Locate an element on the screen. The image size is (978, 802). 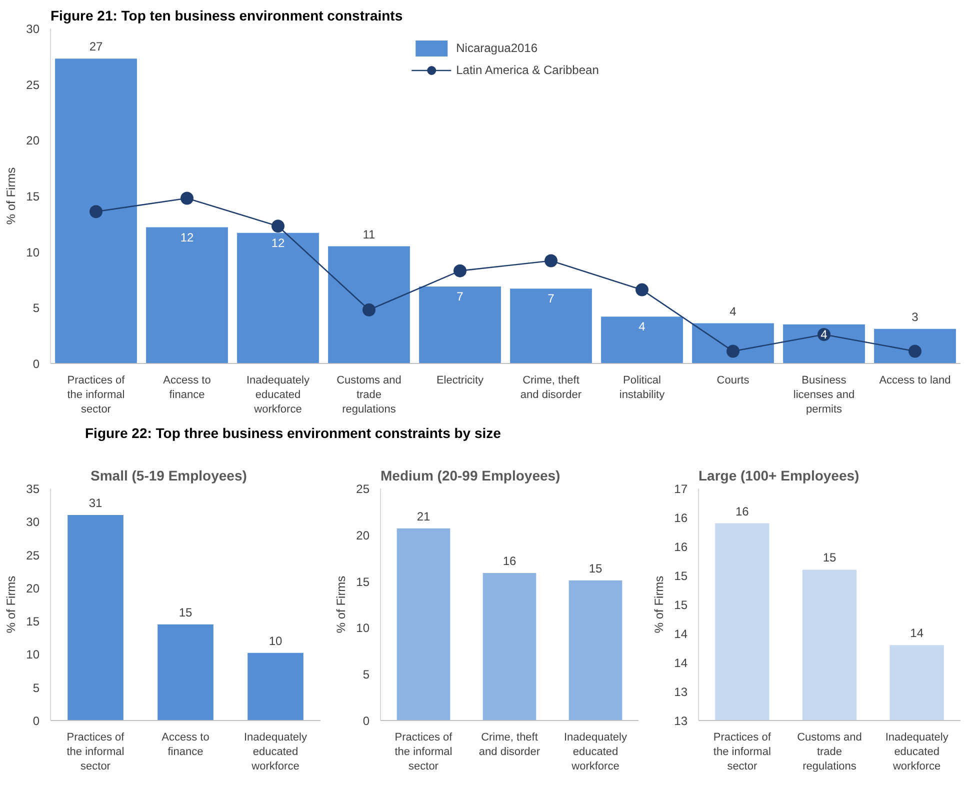
x-tick-label: Access to land is located at coordinates (915, 380).